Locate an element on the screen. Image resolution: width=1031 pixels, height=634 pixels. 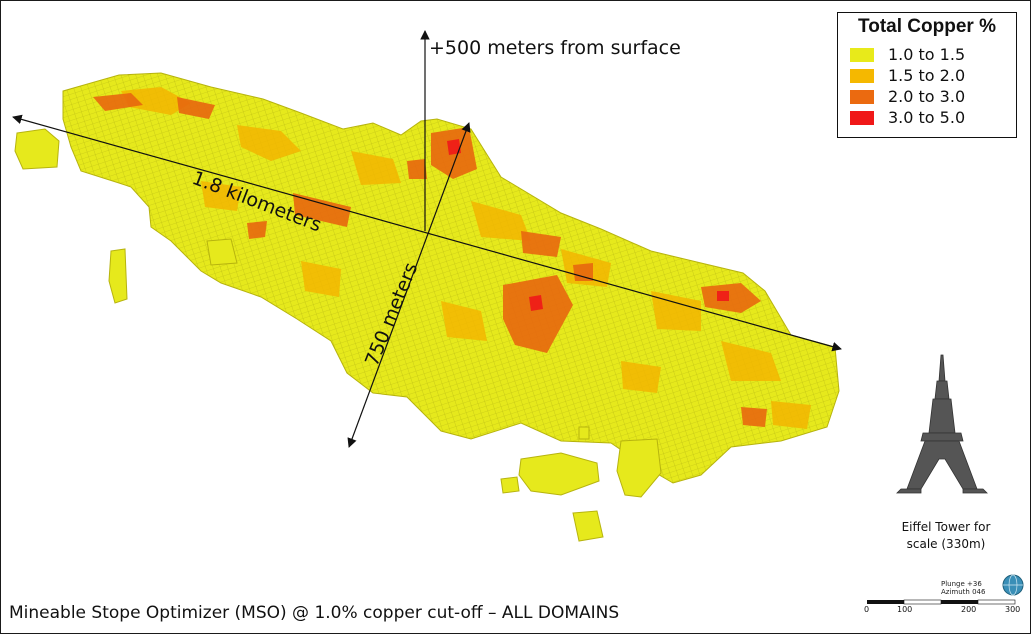
orientation-globe-icon is located at coordinates (1013, 585).